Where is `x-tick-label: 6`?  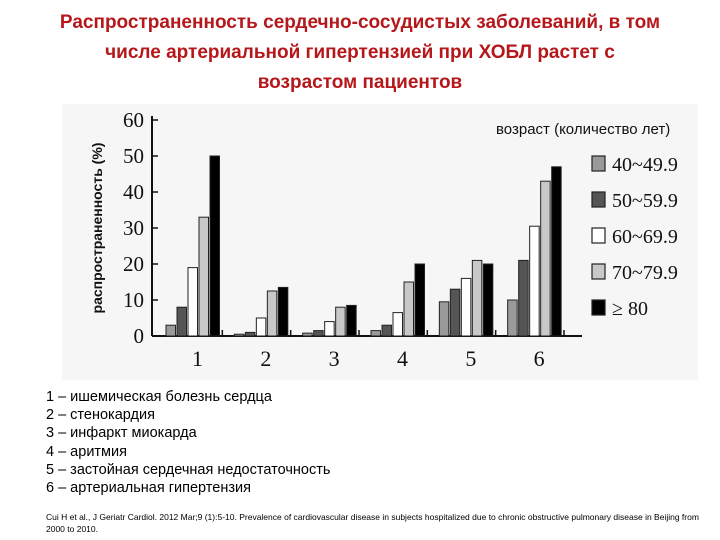 x-tick-label: 6 is located at coordinates (539, 358).